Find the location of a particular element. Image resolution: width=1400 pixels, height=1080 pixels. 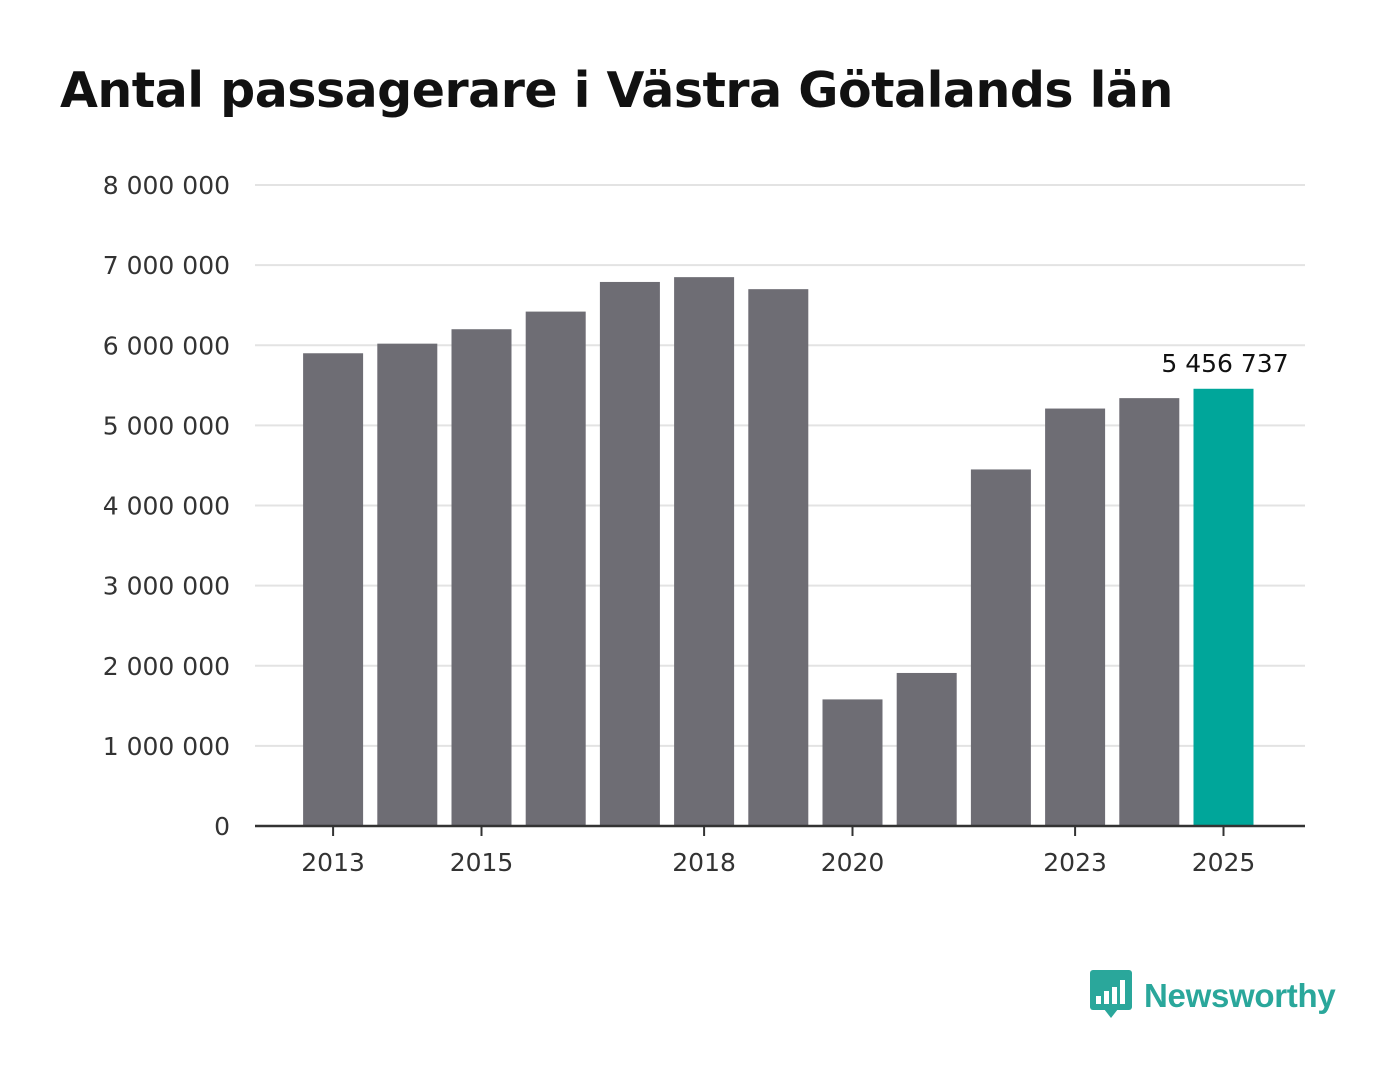

x-tick-label: 2025 is located at coordinates (1224, 862).